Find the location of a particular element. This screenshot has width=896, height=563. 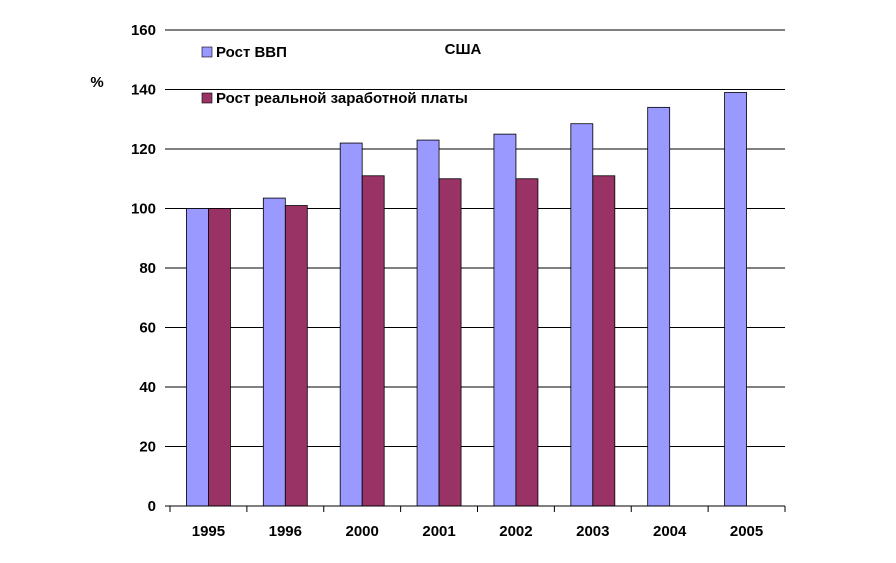

y-tick-label: 40 is located at coordinates (147, 387).